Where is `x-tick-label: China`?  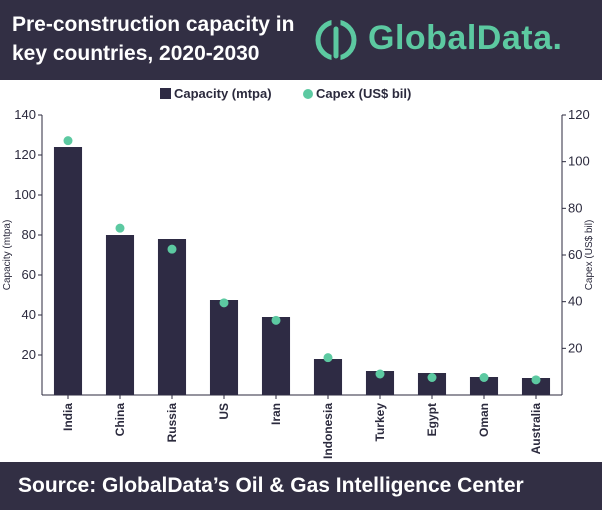
x-tick-label: China is located at coordinates (120, 420).